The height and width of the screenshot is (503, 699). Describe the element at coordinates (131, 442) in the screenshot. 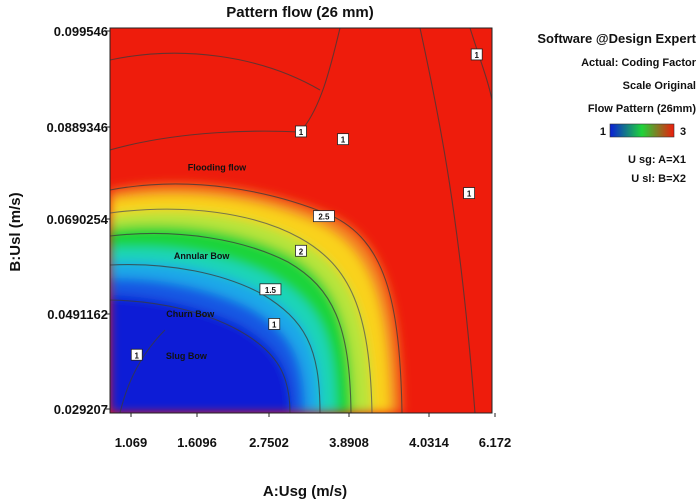

I see `x-tick-label: 1.069` at that location.